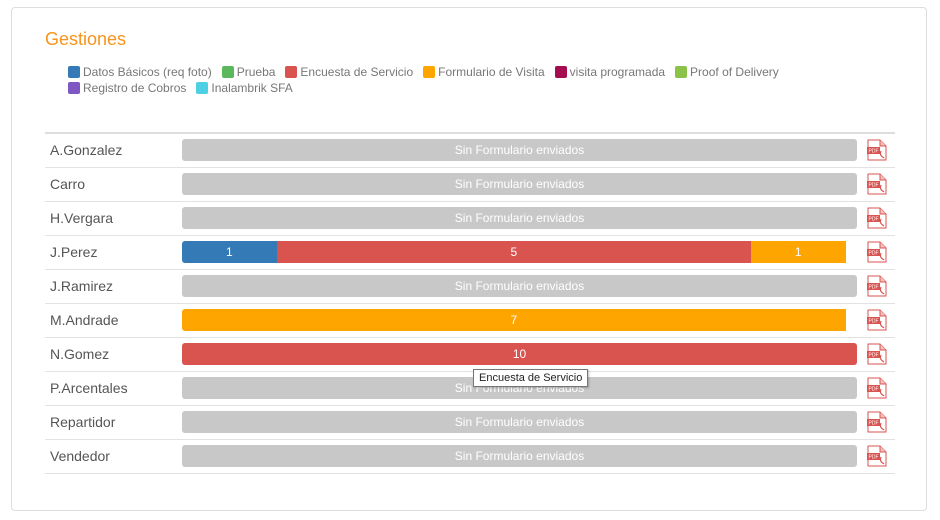 The height and width of the screenshot is (520, 940). Describe the element at coordinates (617, 72) in the screenshot. I see `legend-label: visita programada` at that location.